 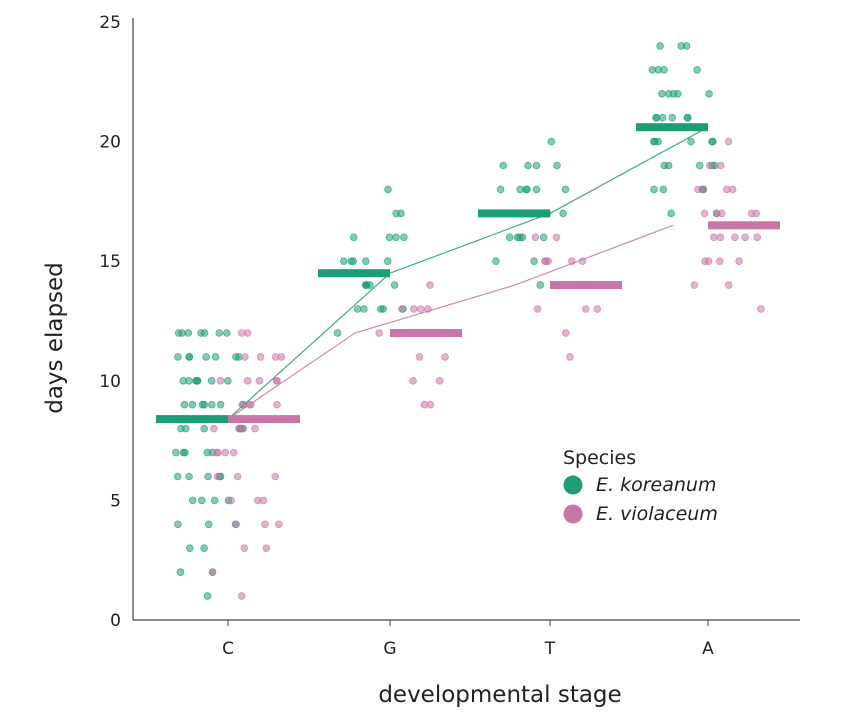 I want to click on legend-title: Species, so click(x=599, y=458).